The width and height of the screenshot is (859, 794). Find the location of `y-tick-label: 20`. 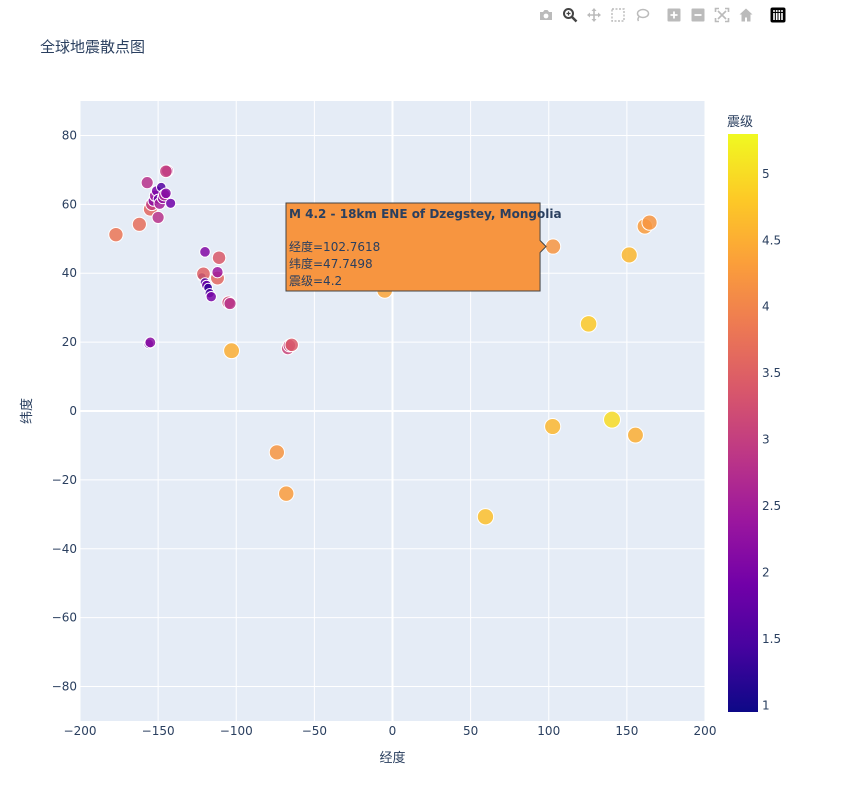

y-tick-label: 20 is located at coordinates (69, 342).